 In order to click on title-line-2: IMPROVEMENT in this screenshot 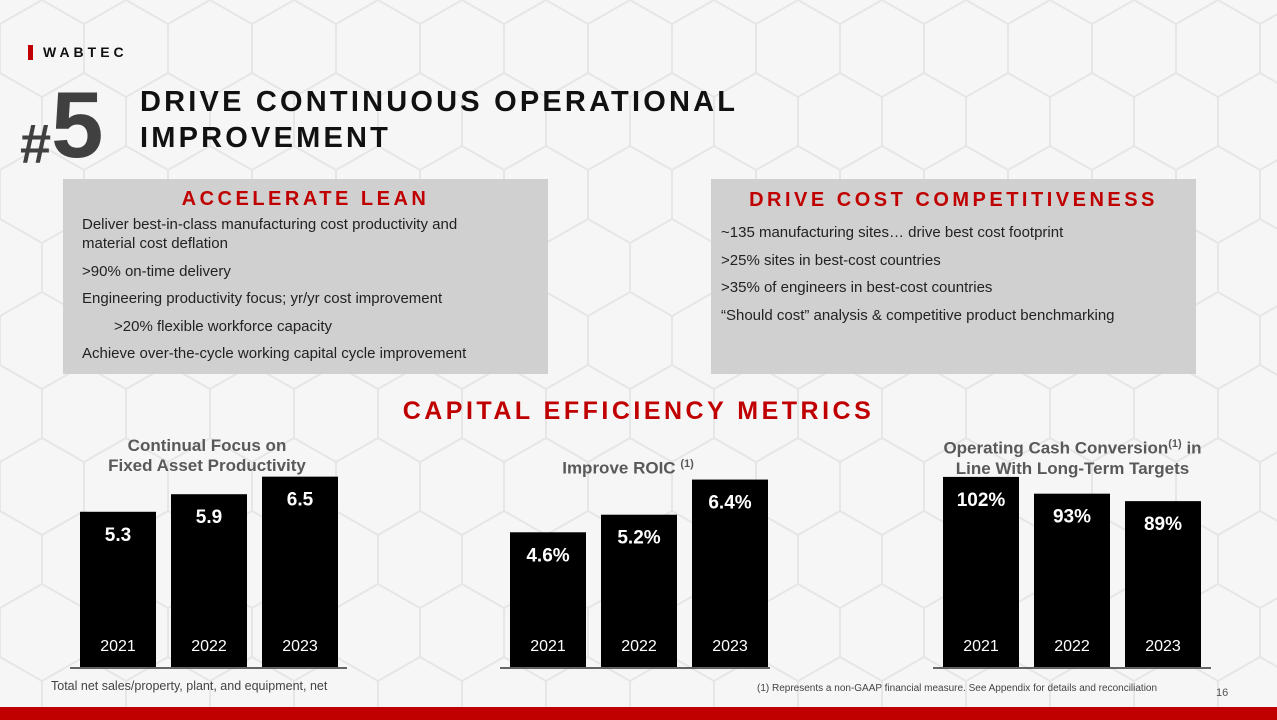, I will do `click(266, 138)`.